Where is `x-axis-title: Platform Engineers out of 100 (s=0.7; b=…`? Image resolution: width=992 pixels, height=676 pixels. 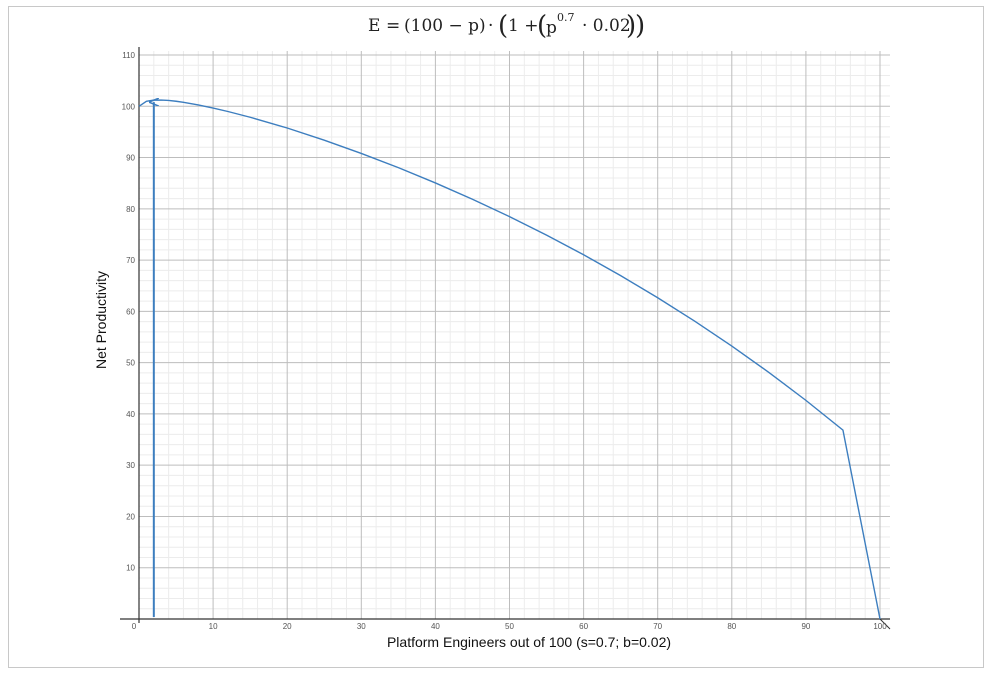
x-axis-title: Platform Engineers out of 100 (s=0.7; b=… is located at coordinates (529, 642).